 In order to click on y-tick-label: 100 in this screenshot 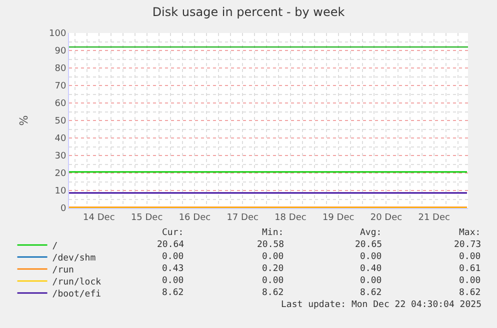, I will do `click(57, 34)`.